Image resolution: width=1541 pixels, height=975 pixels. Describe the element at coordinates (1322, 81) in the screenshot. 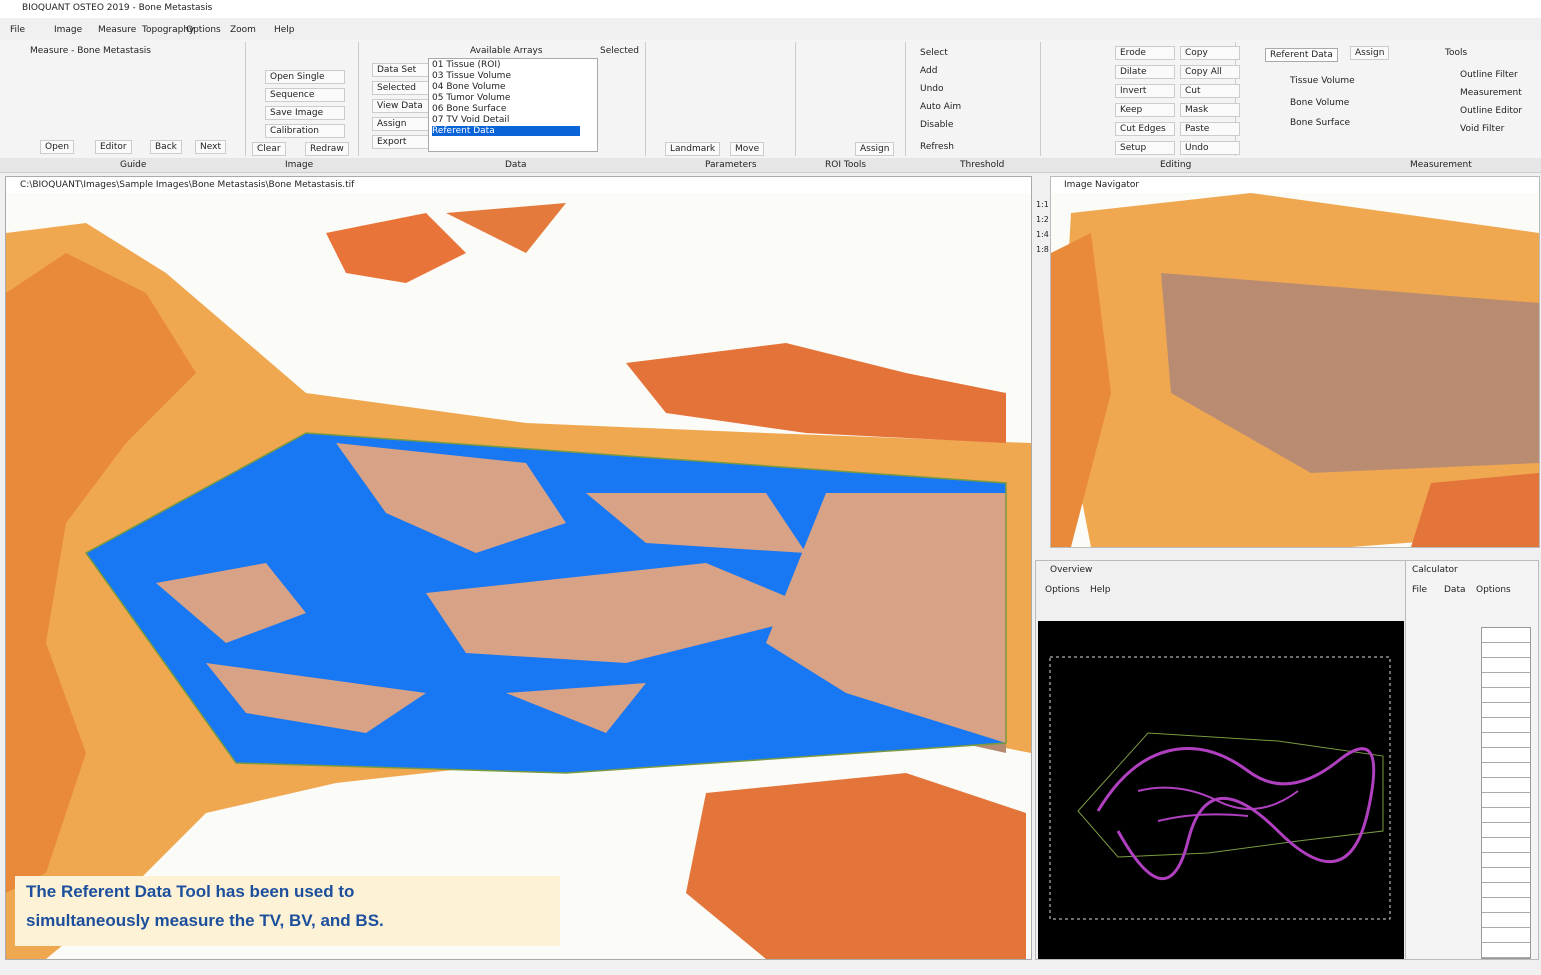

I see `label: Tissue Volume` at that location.